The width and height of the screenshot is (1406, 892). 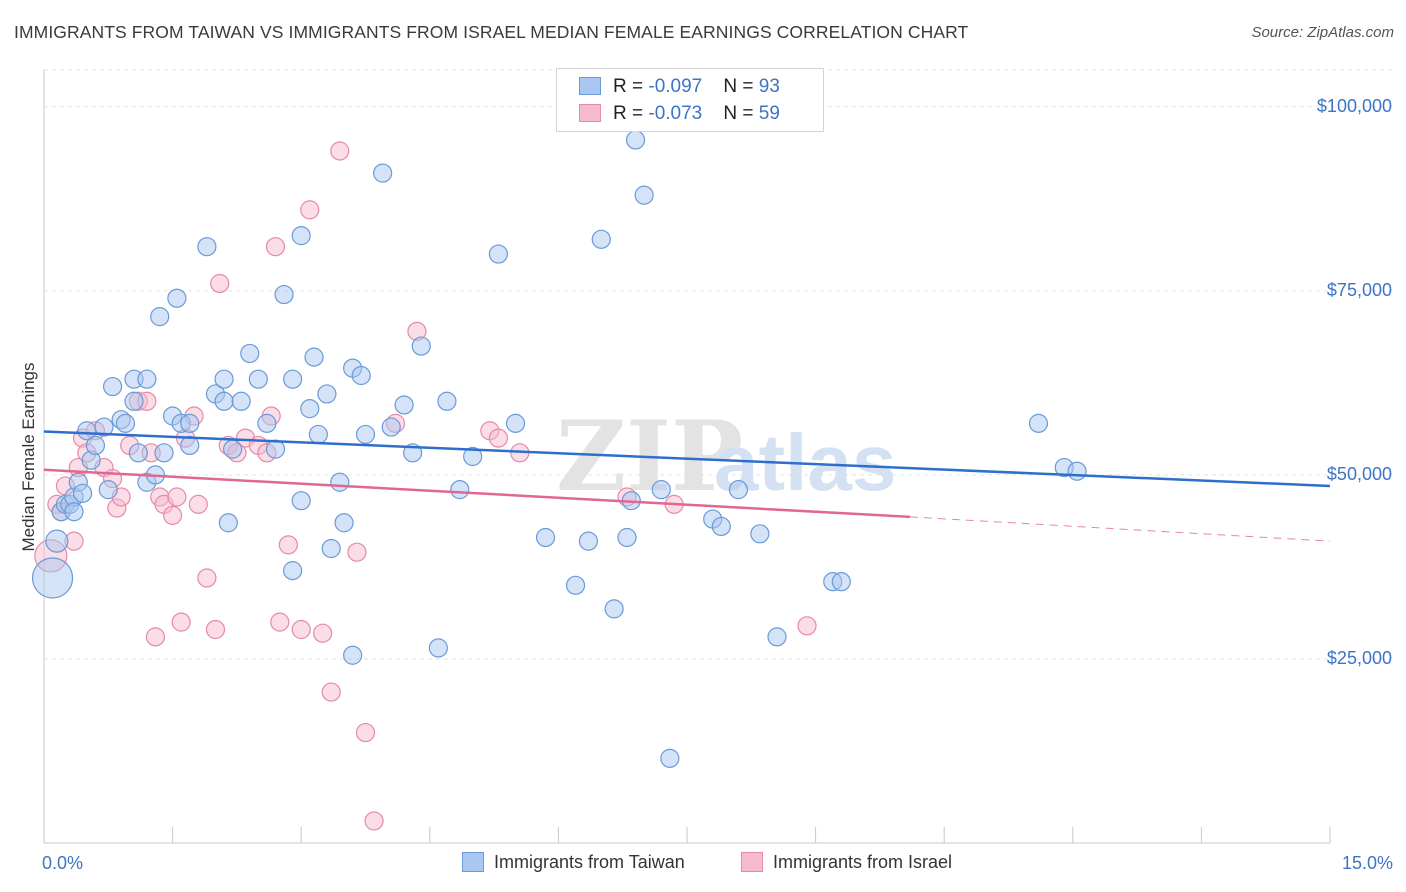 I want to click on stats-legend: R = -0.097 N = 93 R = -0.073 N = 59, so click(x=690, y=100).